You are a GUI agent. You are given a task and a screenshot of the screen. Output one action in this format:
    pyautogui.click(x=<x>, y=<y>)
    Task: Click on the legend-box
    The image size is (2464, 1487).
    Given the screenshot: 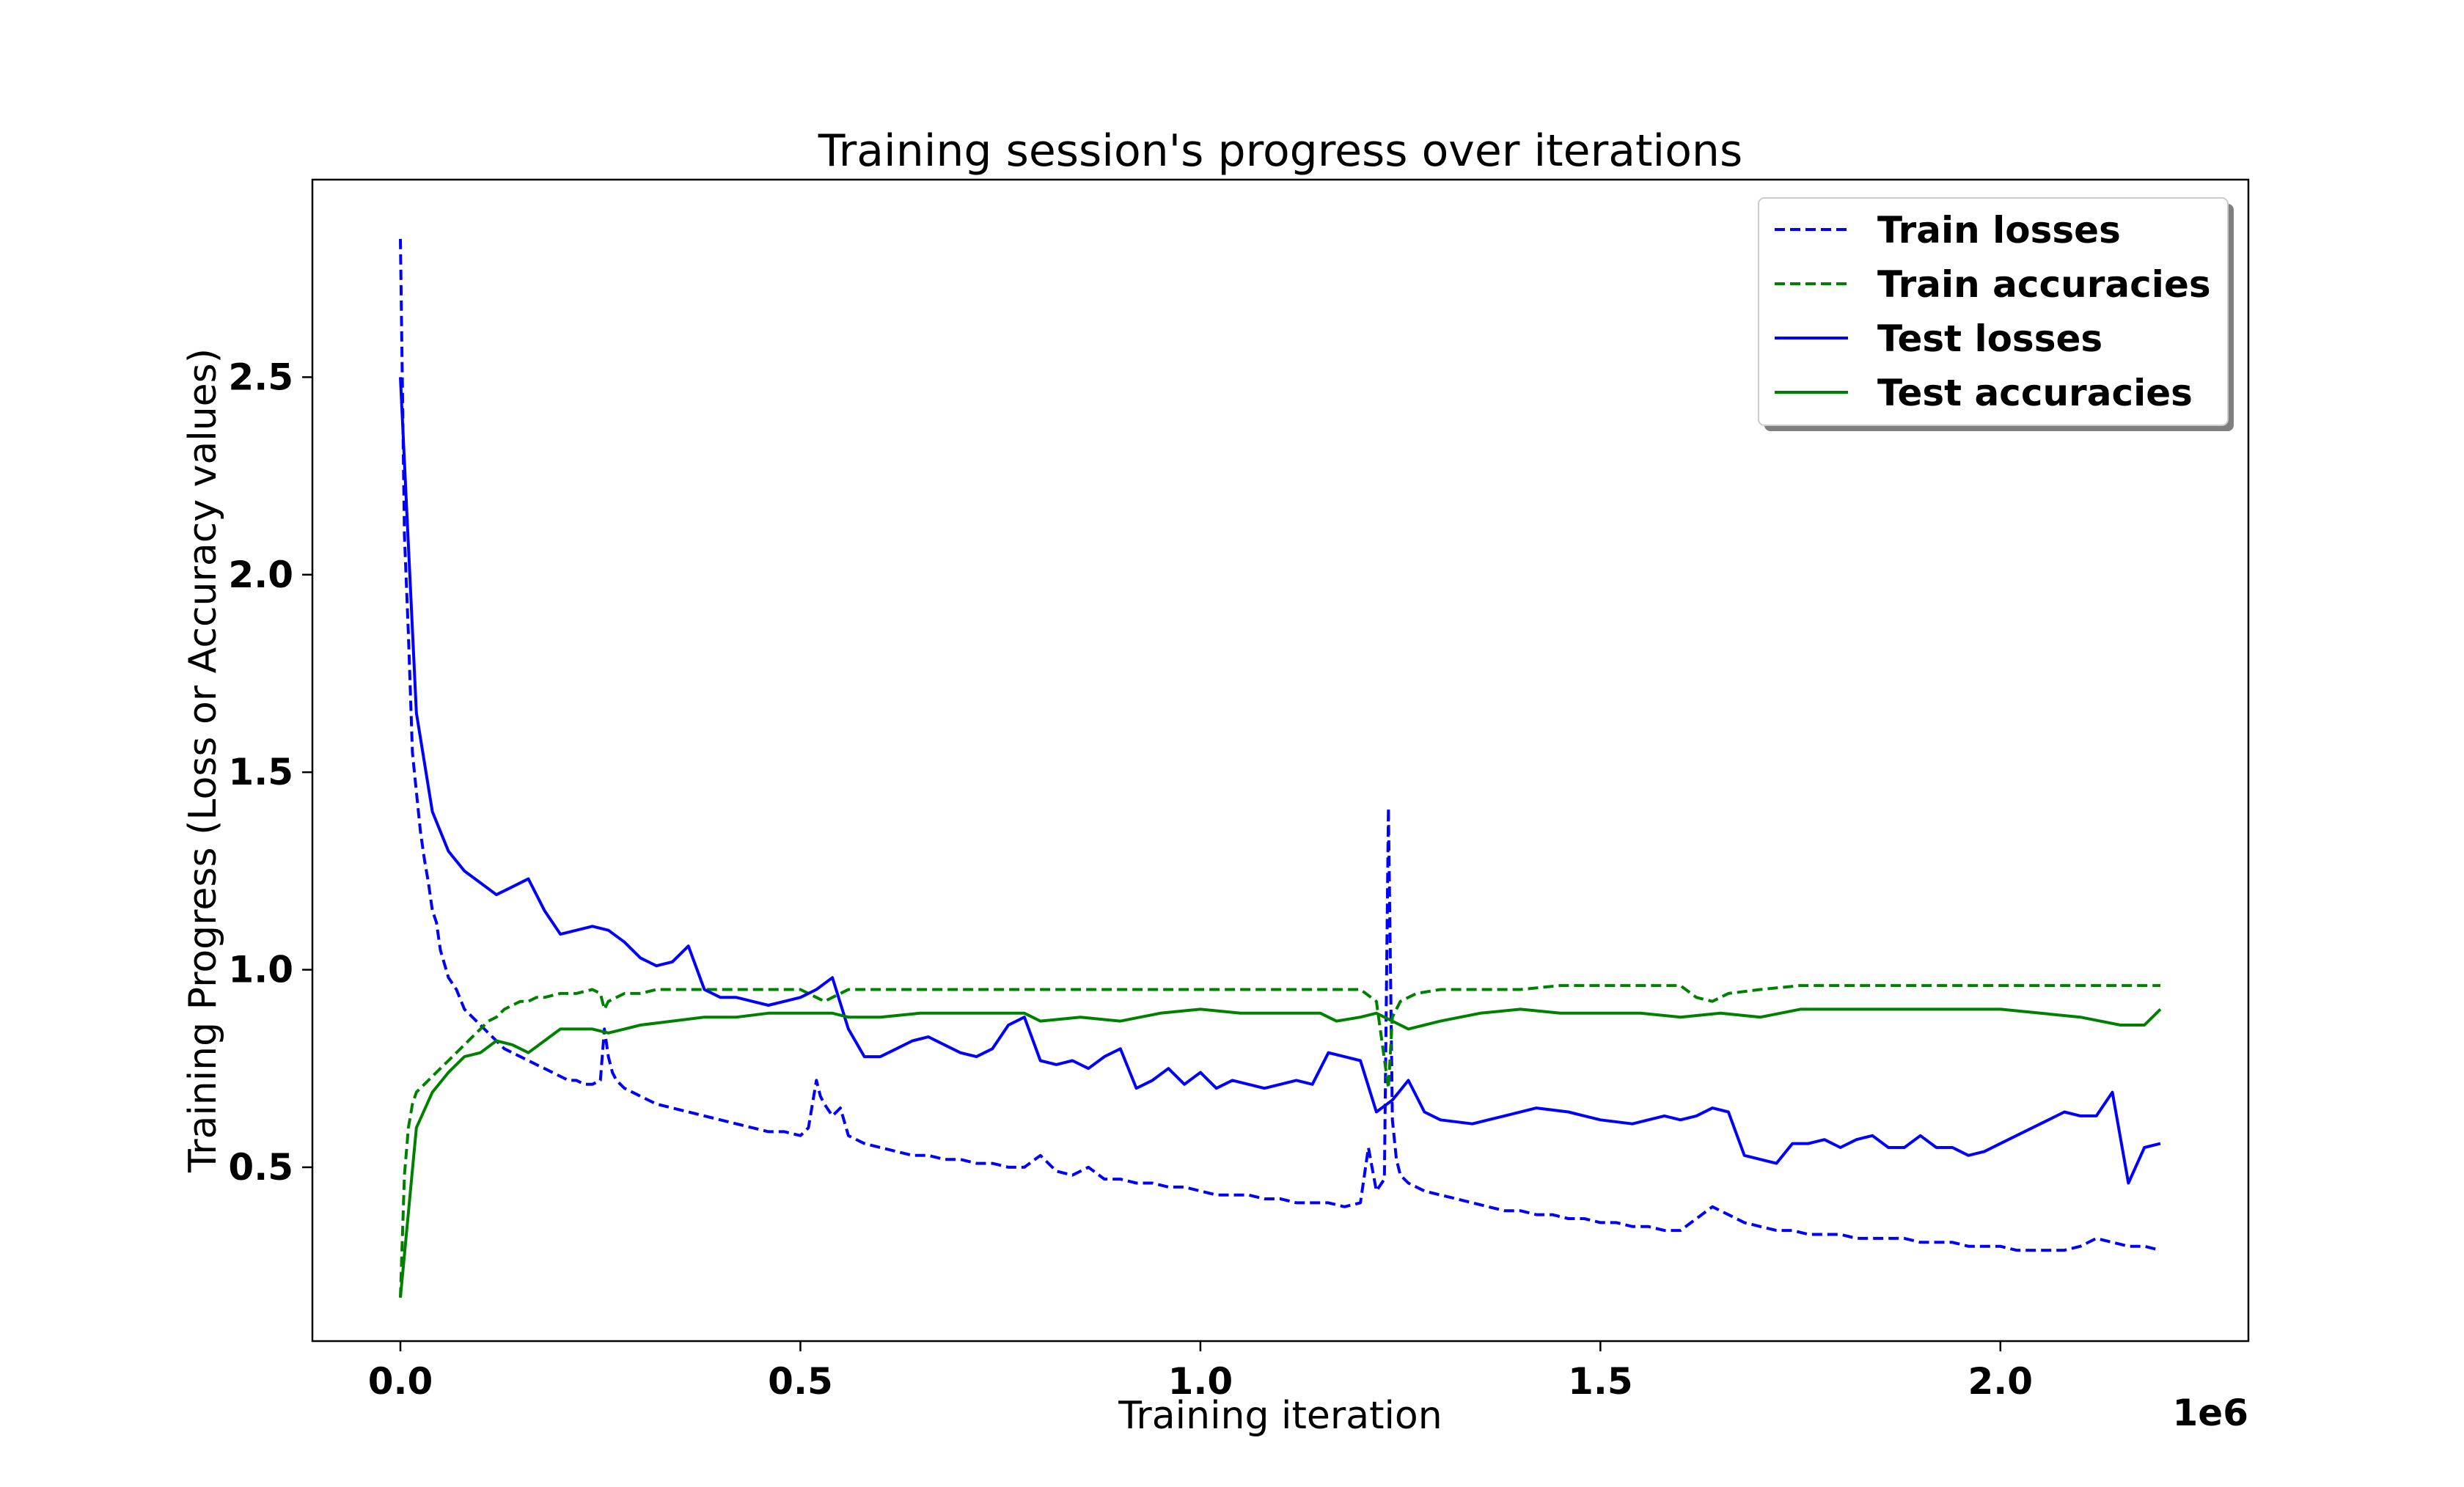 What is the action you would take?
    pyautogui.click(x=1993, y=311)
    